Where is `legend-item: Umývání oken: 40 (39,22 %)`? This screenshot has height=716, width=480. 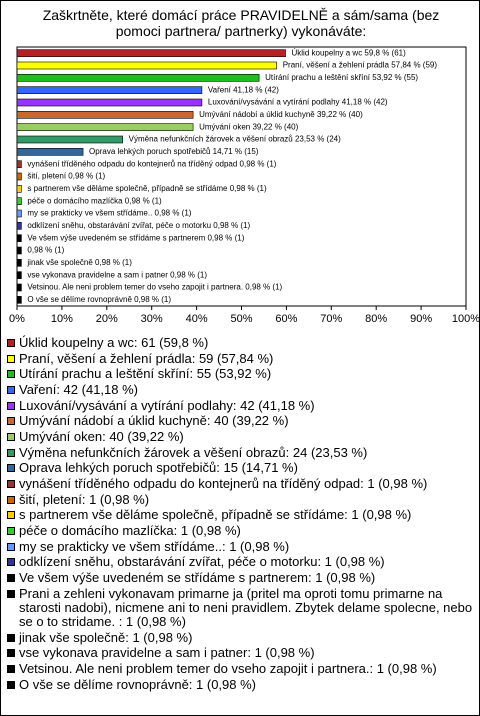
legend-item: Umývání oken: 40 (39,22 %) is located at coordinates (240, 437).